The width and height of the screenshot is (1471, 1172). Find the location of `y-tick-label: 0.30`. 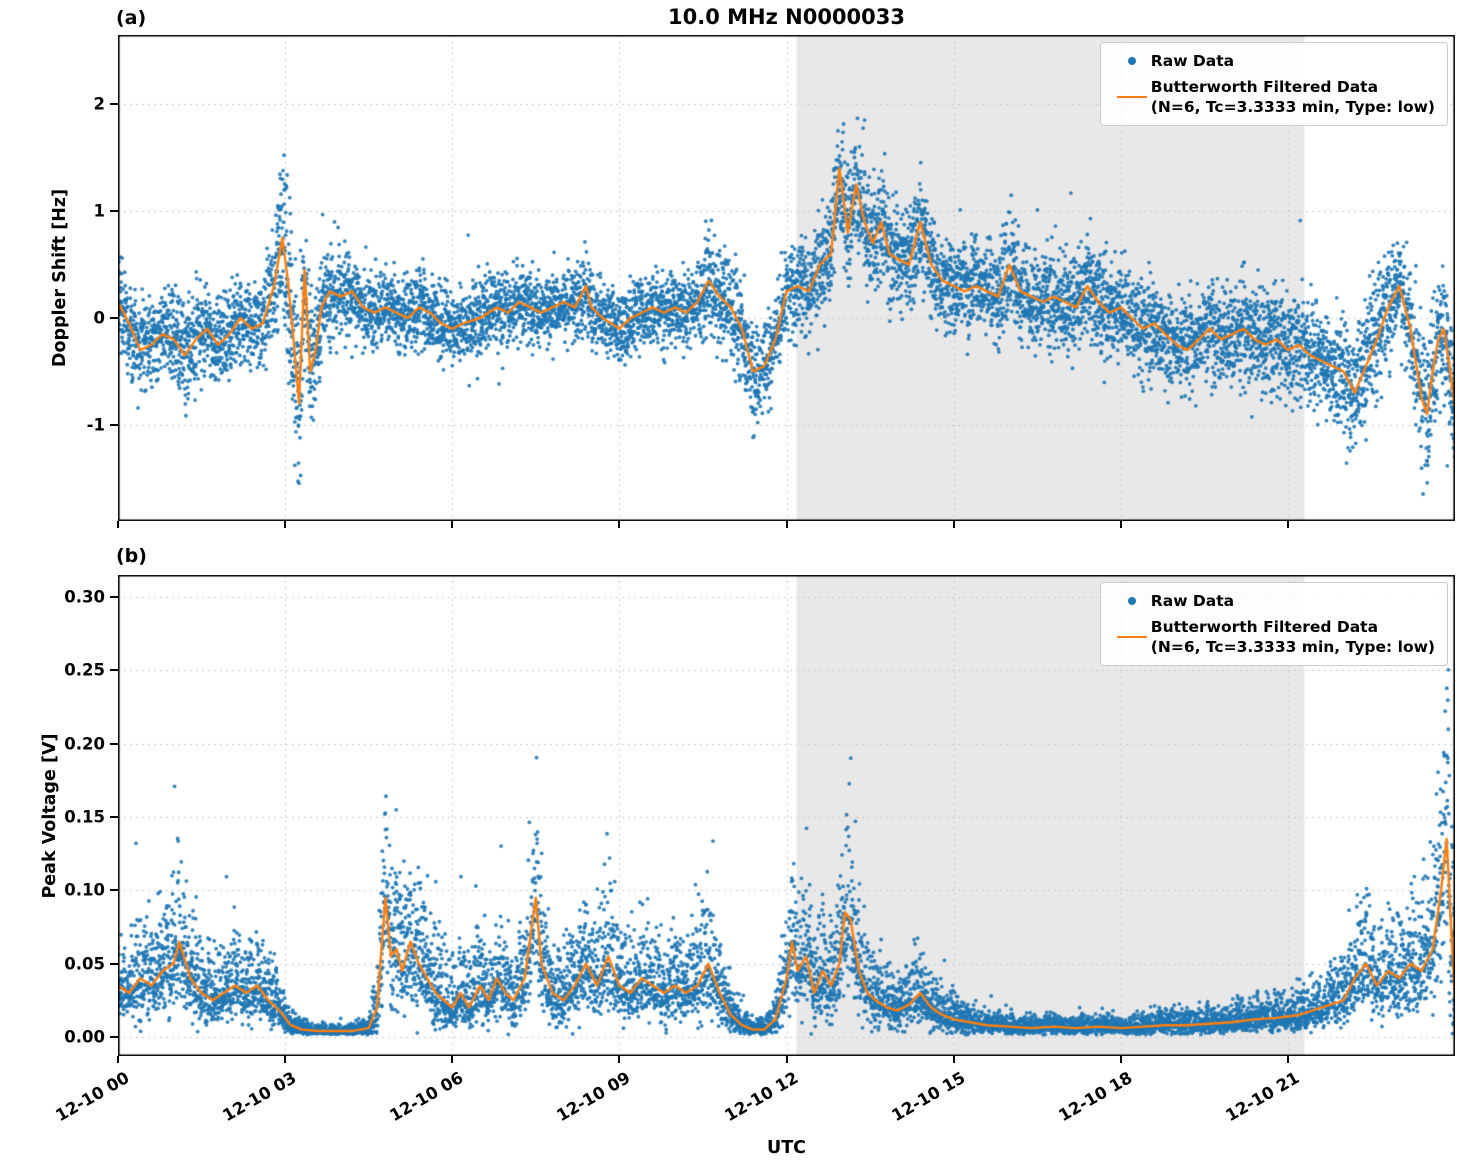

y-tick-label: 0.30 is located at coordinates (84, 597).